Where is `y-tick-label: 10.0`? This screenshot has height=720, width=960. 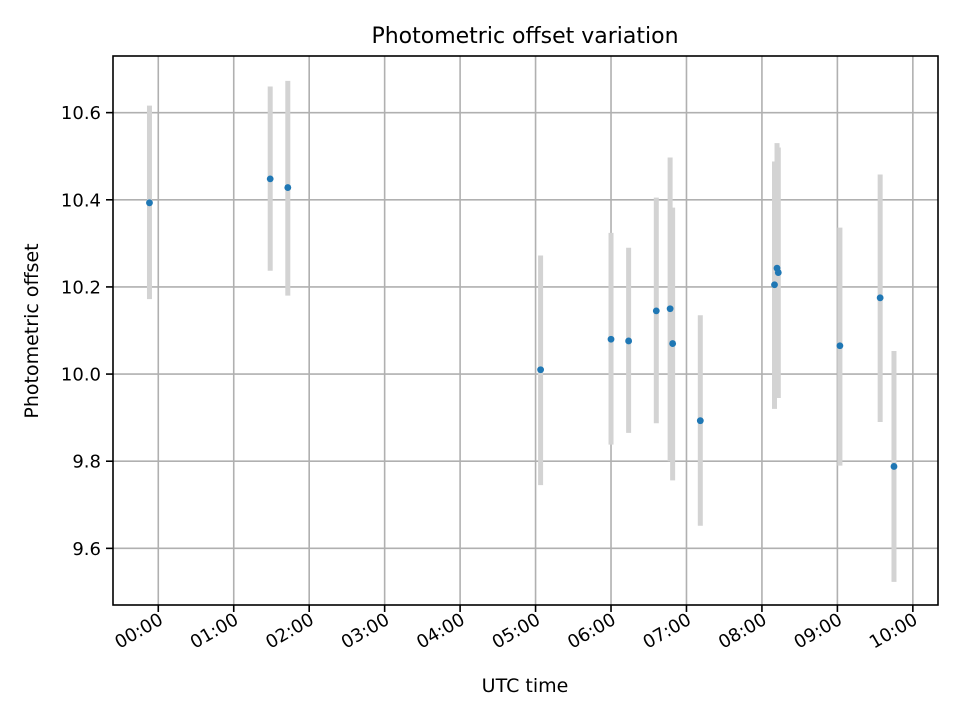 y-tick-label: 10.0 is located at coordinates (81, 375).